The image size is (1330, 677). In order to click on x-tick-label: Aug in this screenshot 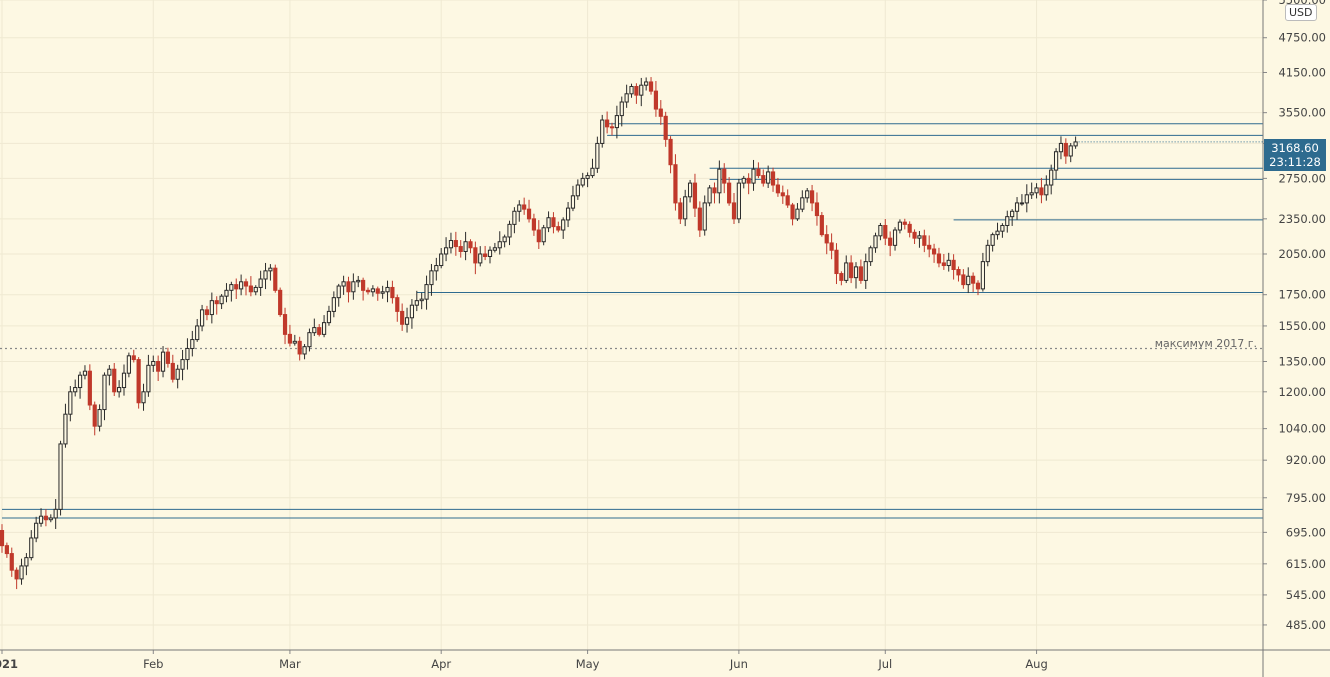, I will do `click(1036, 664)`.